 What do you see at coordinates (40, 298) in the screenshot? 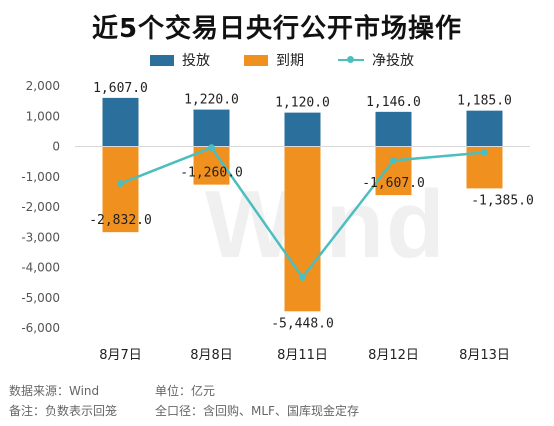
I see `y-tick-label: -5,000` at bounding box center [40, 298].